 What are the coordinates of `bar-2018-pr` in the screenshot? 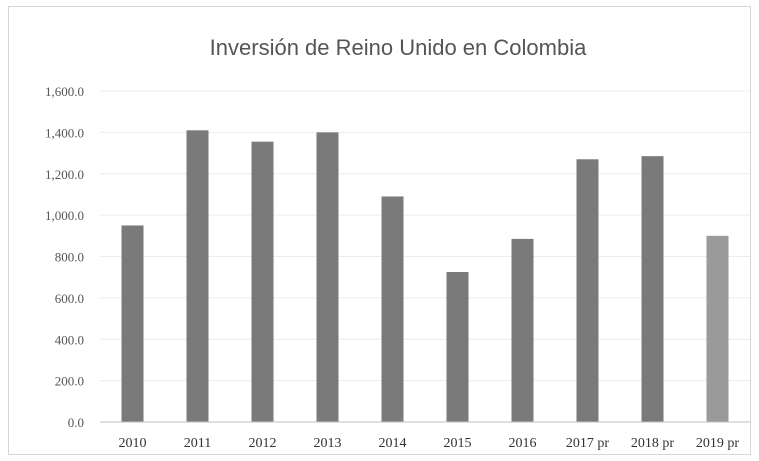 It's located at (652, 289).